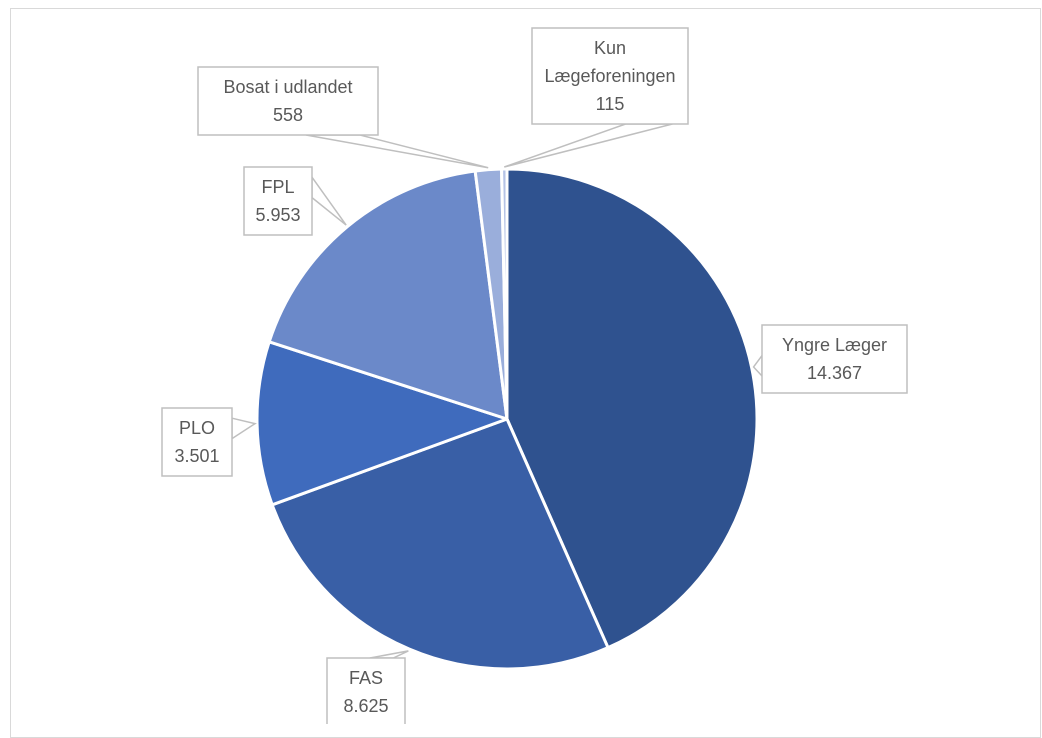 The width and height of the screenshot is (1042, 738). What do you see at coordinates (366, 678) in the screenshot?
I see `data-label-category: FAS` at bounding box center [366, 678].